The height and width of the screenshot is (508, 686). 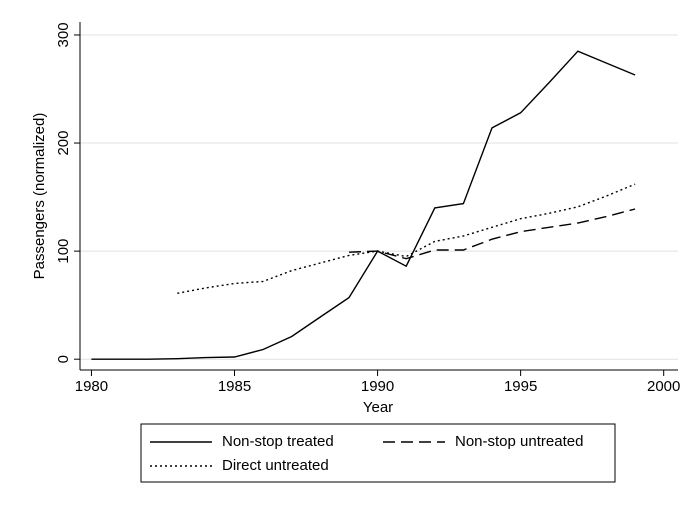 I want to click on y-tick-label: 300, so click(x=63, y=34).